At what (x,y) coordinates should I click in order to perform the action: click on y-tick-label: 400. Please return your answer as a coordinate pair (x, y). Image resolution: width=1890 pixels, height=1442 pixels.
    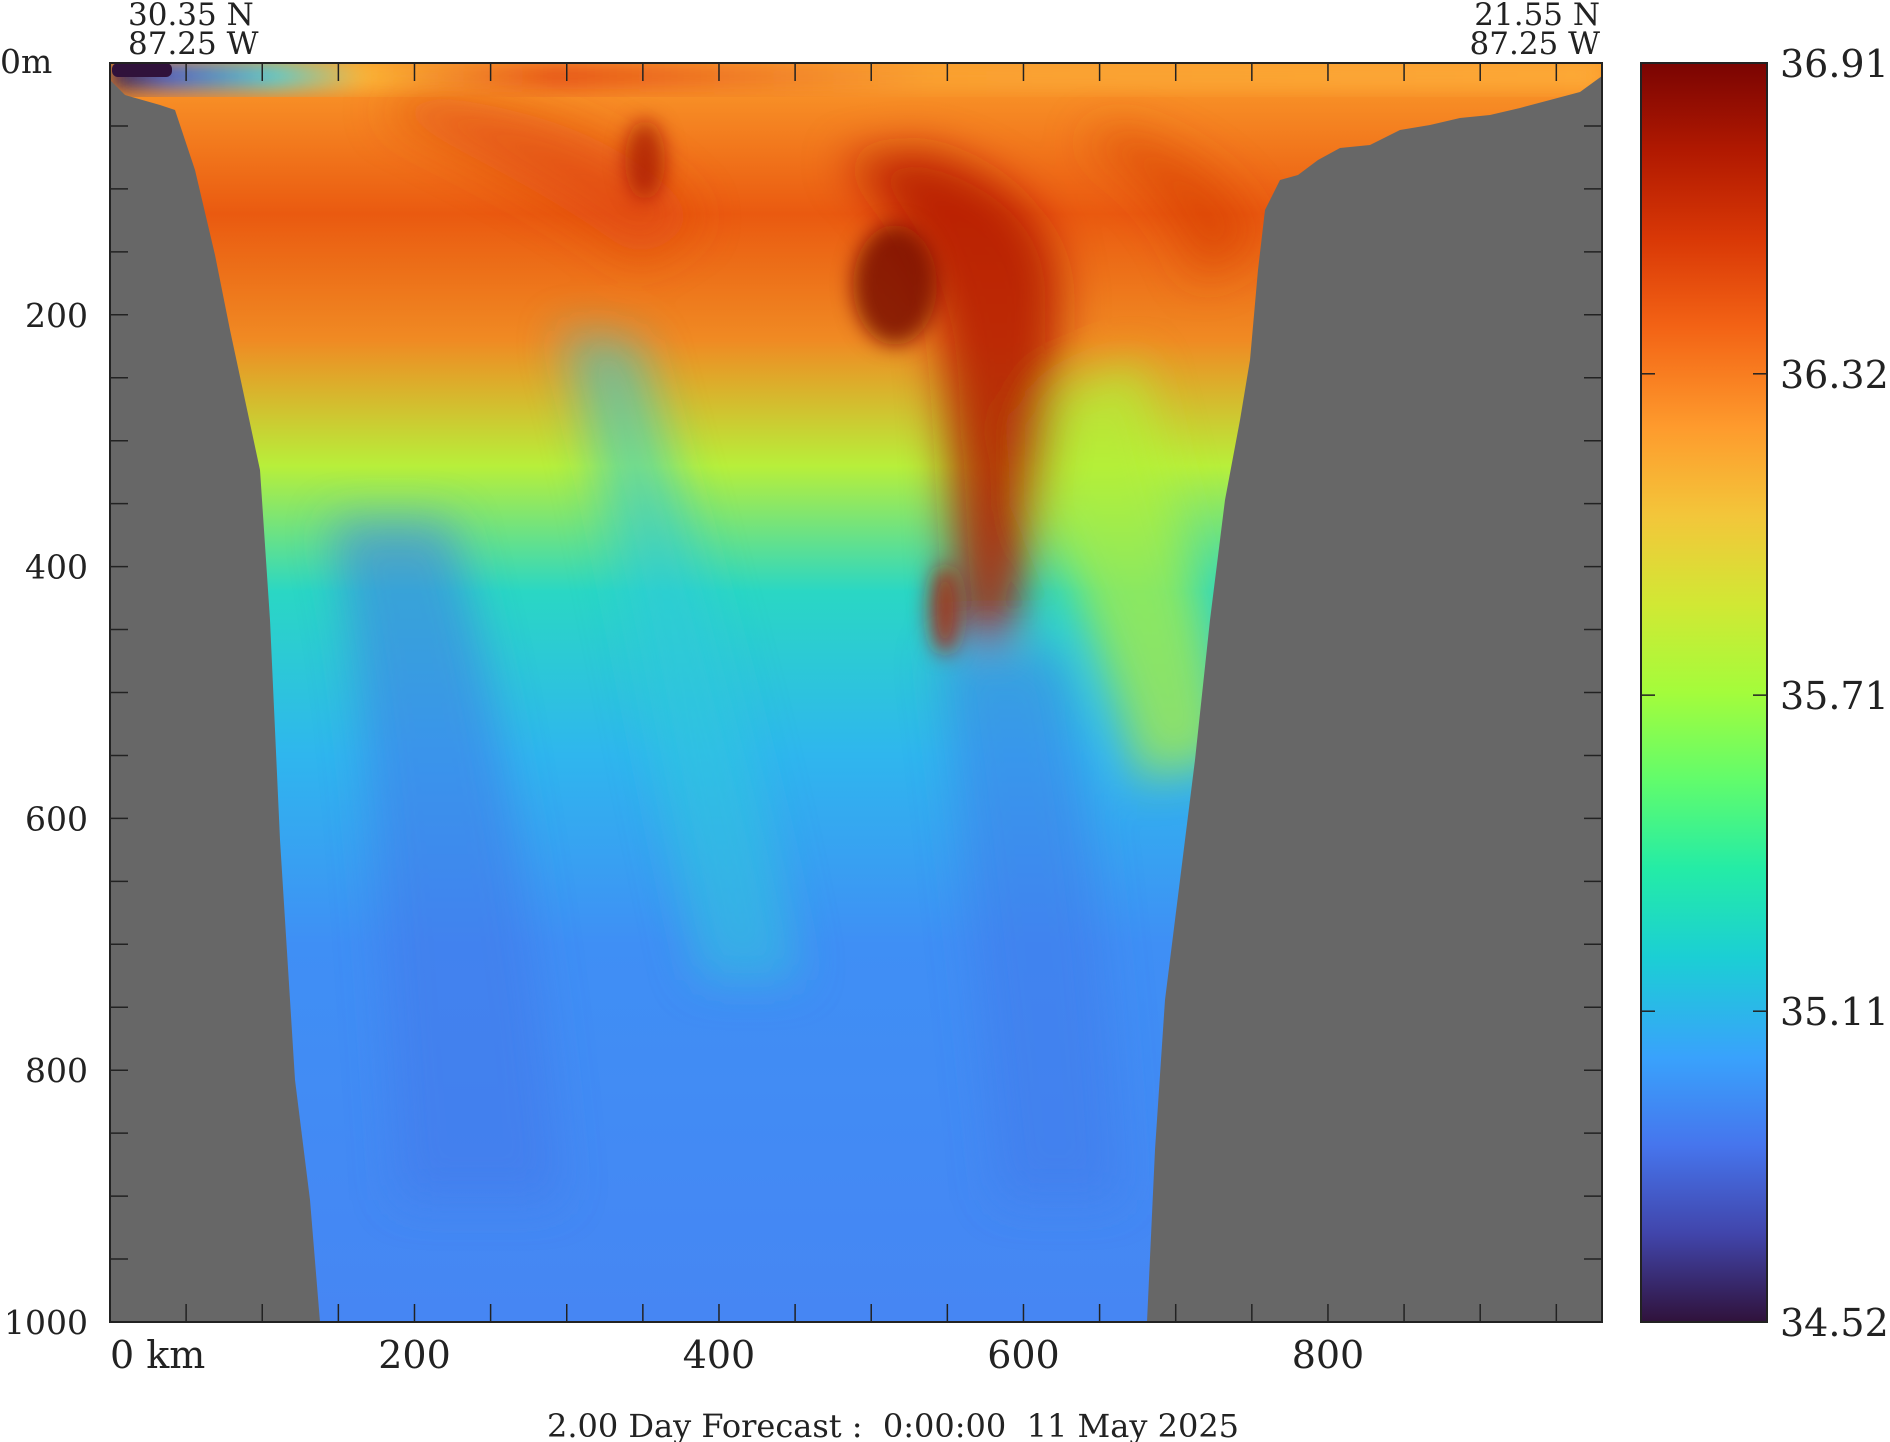
    Looking at the image, I should click on (56, 567).